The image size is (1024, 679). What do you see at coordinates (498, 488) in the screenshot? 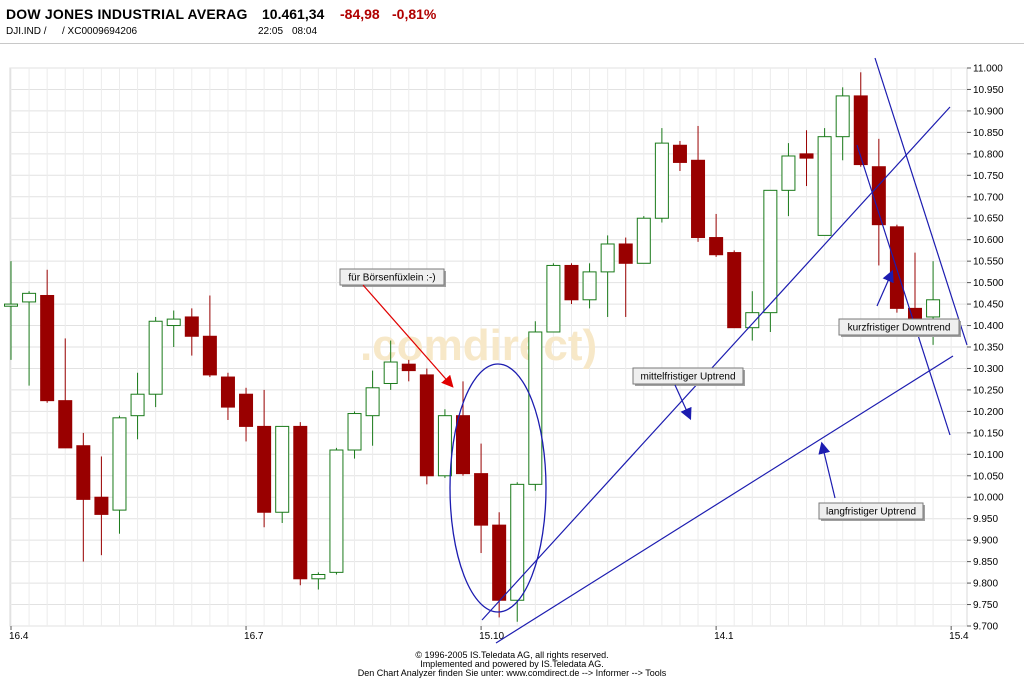
I see `highlight-ellipse` at bounding box center [498, 488].